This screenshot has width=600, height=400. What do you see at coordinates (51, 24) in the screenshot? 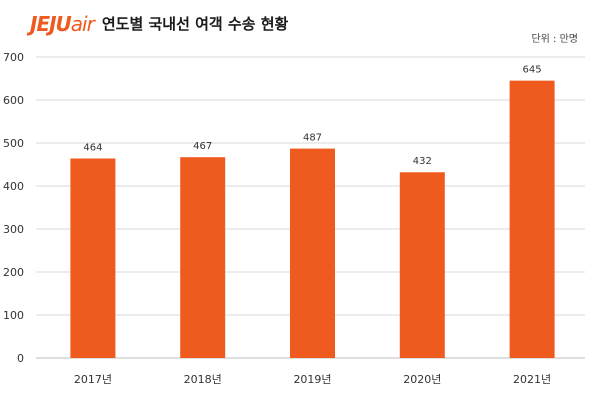
I see `brand-logo-part1: JEJU` at bounding box center [51, 24].